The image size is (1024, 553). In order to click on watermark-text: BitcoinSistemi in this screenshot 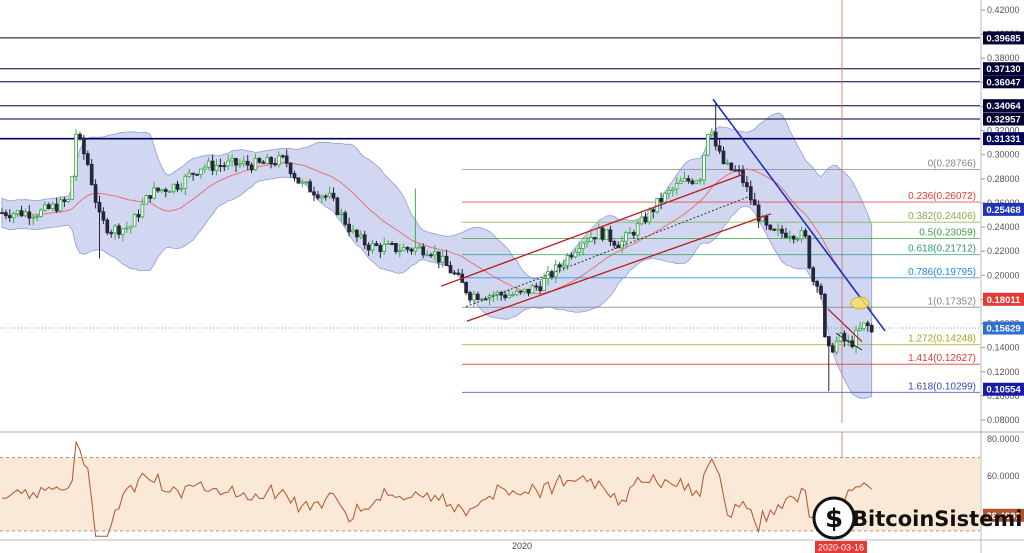, I will do `click(937, 519)`.